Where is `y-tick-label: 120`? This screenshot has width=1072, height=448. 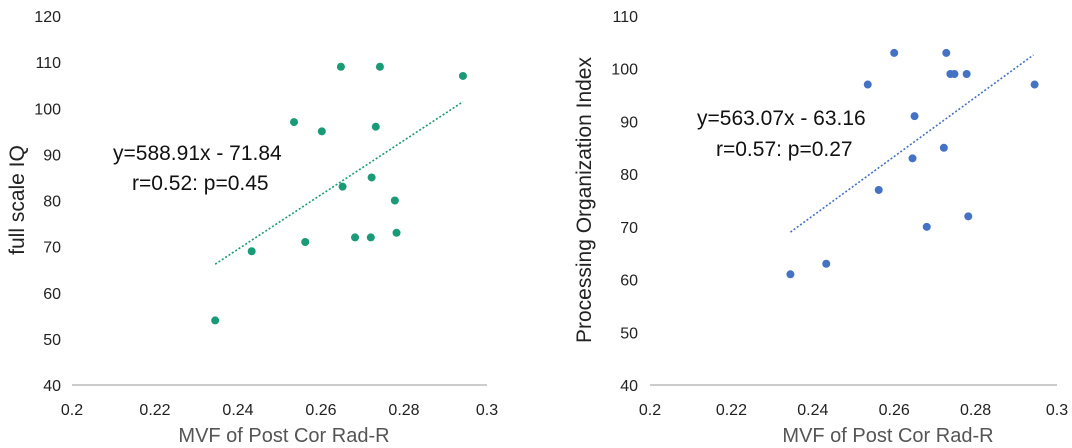 y-tick-label: 120 is located at coordinates (47, 17).